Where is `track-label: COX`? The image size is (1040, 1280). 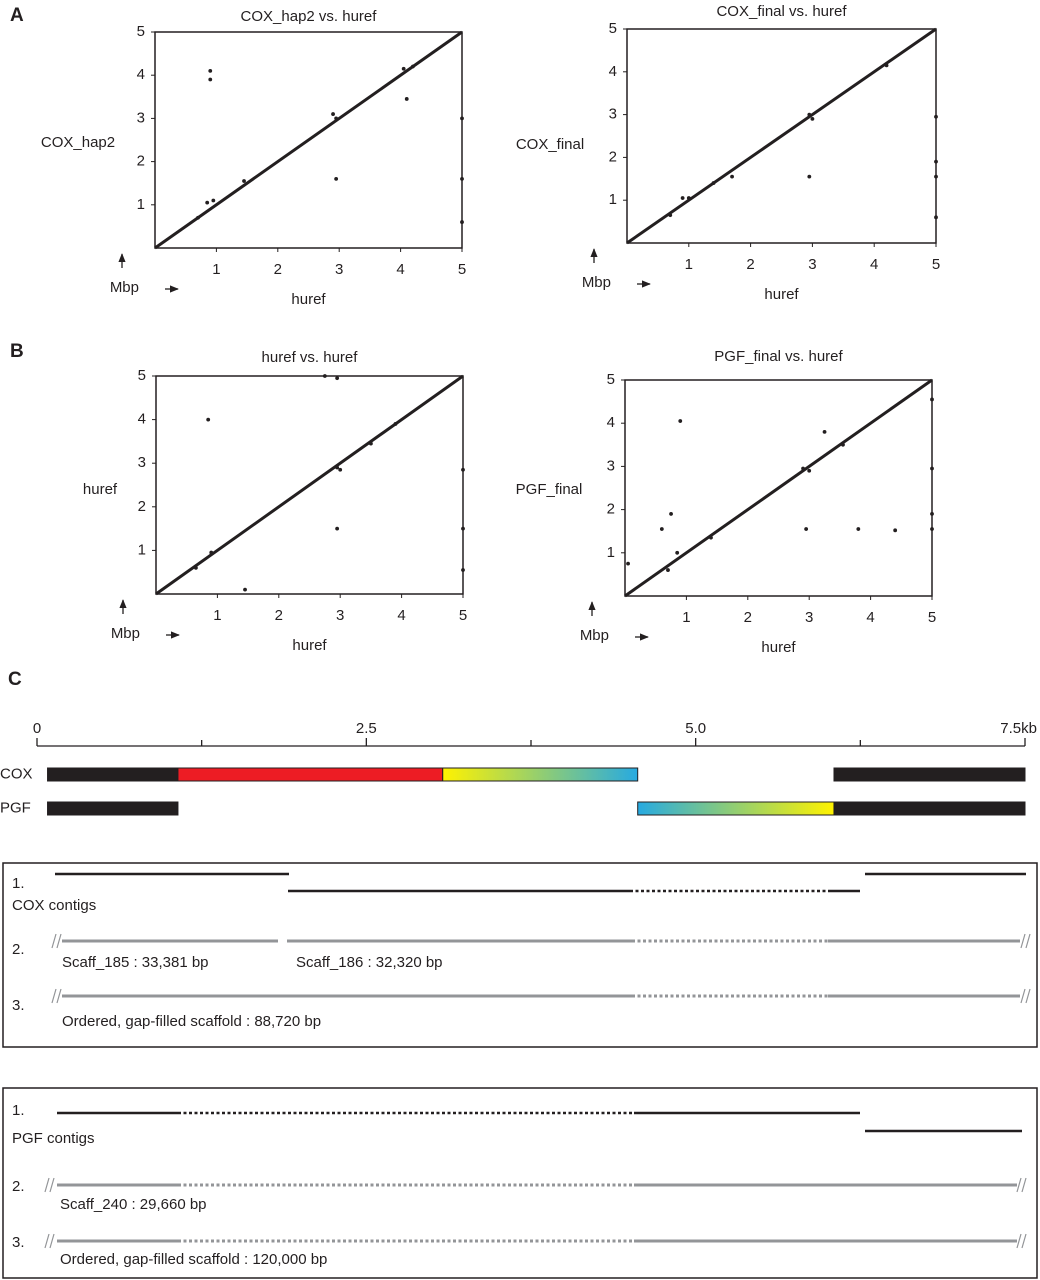
track-label: COX is located at coordinates (16, 773).